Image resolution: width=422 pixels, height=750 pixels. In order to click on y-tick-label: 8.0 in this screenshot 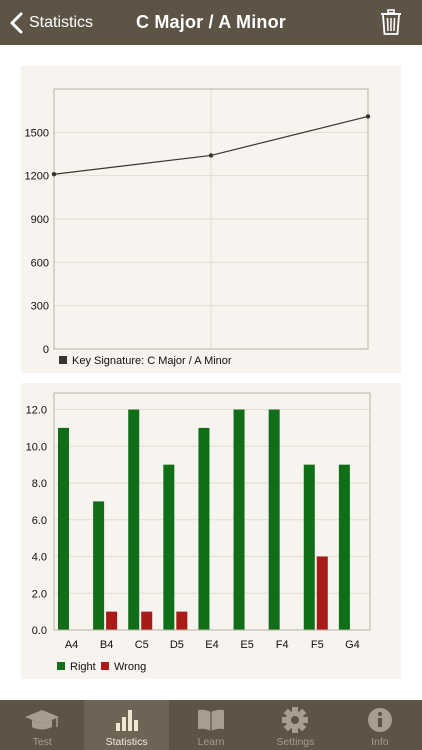, I will do `click(39, 484)`.